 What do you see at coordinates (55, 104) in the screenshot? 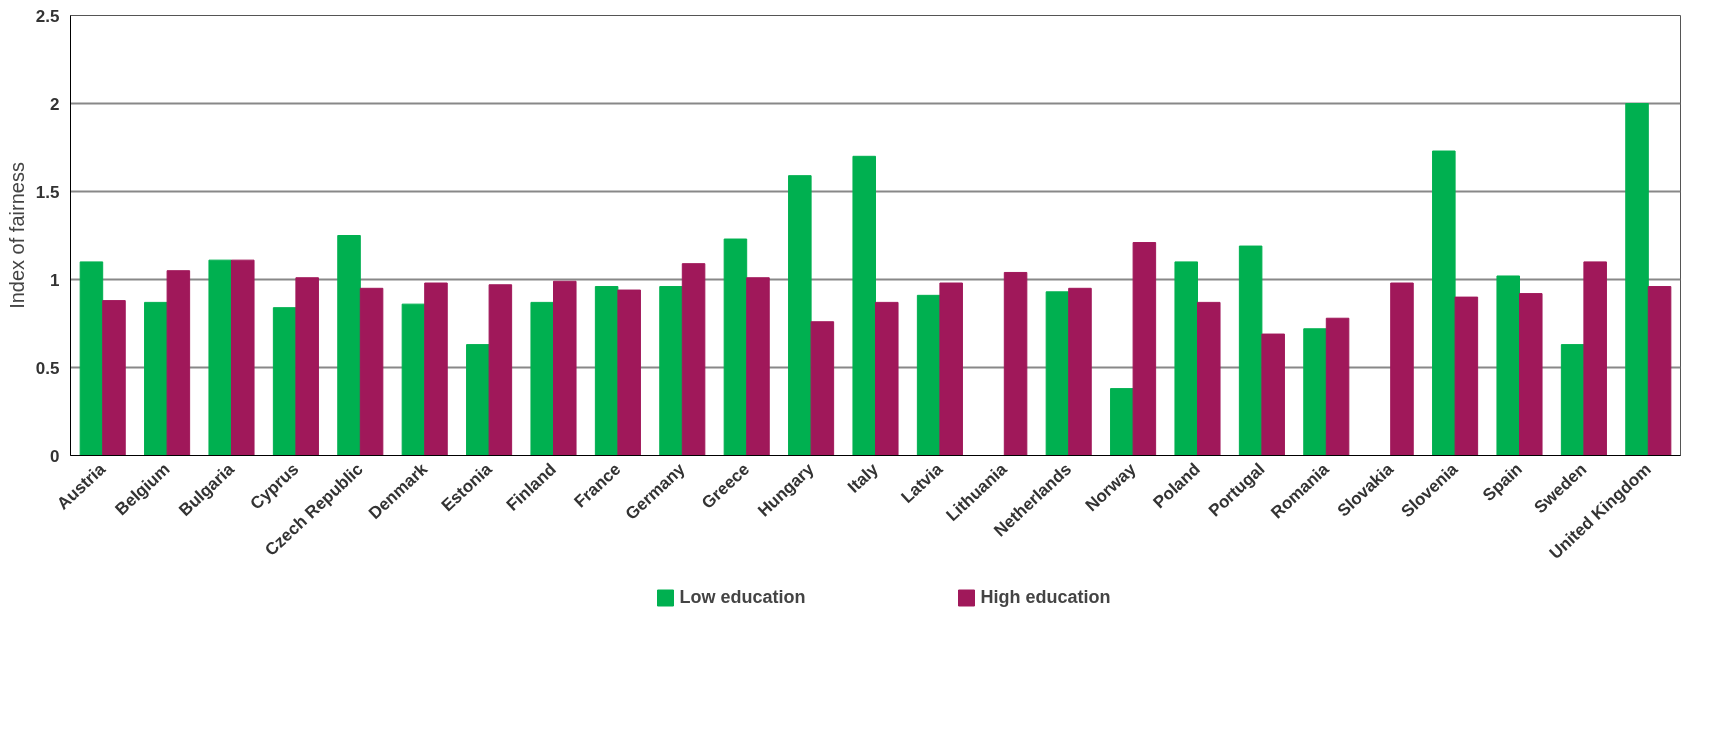
I see `y-tick-label: 2` at bounding box center [55, 104].